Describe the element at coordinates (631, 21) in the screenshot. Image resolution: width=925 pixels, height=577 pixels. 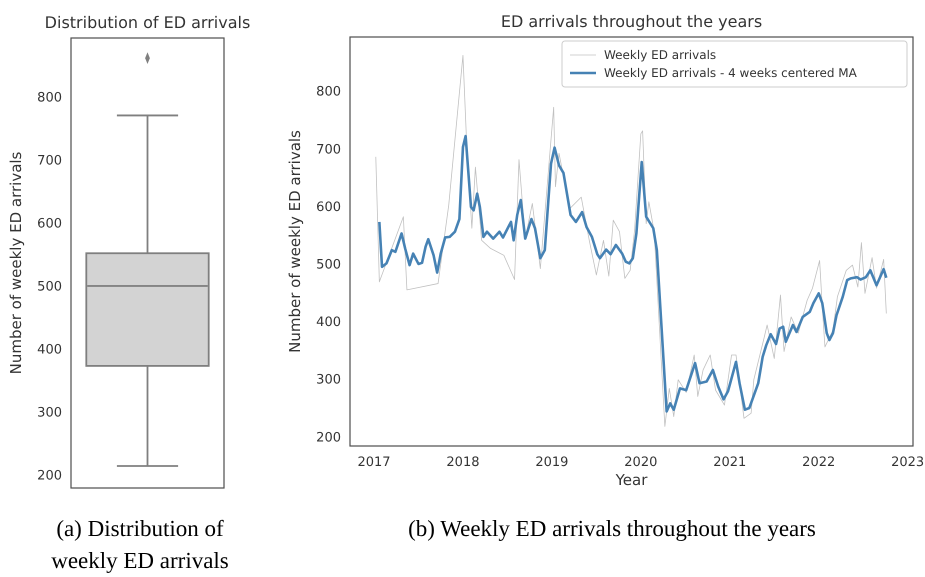
I see `chart-title: ED arrivals throughout the years` at that location.